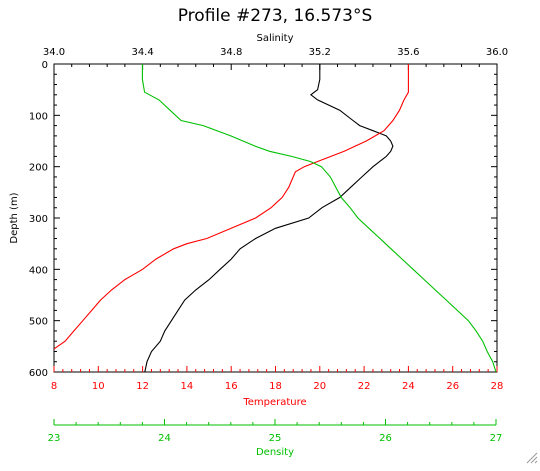 The width and height of the screenshot is (540, 471). I want to click on depth-axis-label: Depth (m), so click(14, 217).